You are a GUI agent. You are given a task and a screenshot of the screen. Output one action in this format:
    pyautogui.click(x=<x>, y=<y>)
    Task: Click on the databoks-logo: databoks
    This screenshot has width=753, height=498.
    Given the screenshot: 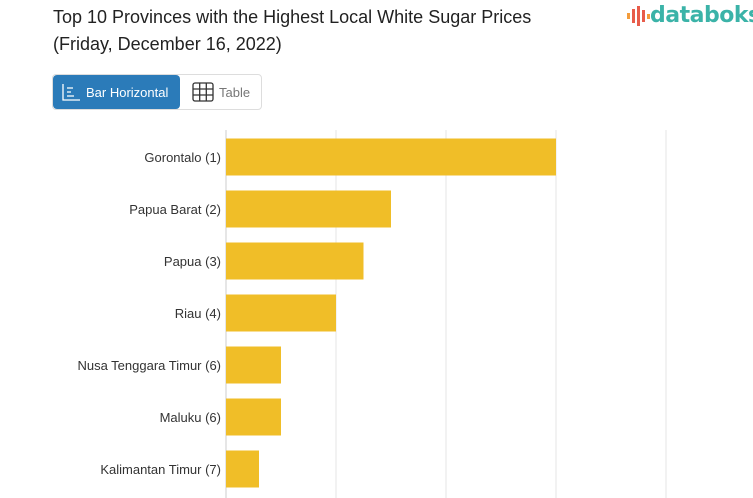 What is the action you would take?
    pyautogui.click(x=689, y=15)
    